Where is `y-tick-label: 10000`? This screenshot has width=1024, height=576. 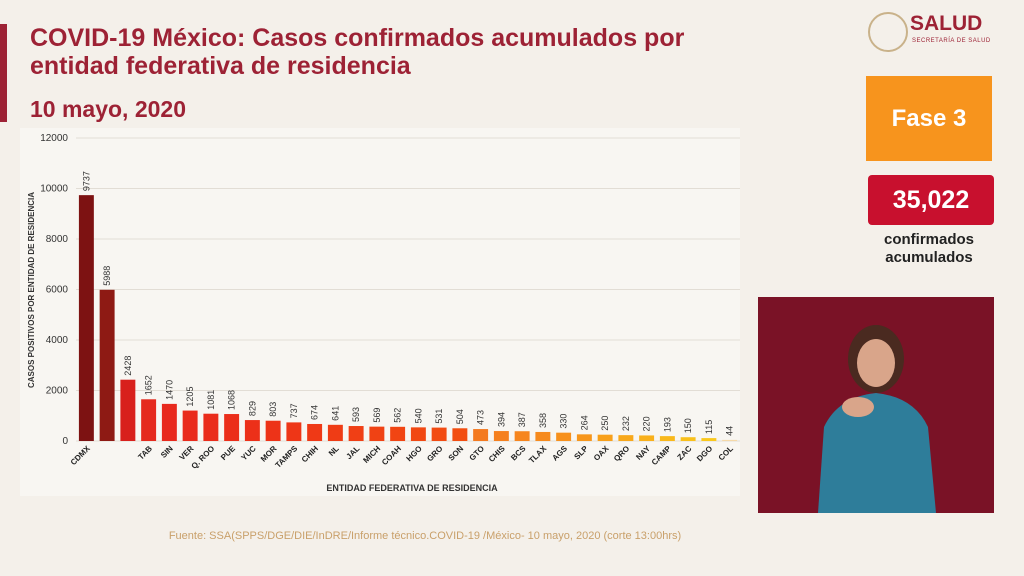 y-tick-label: 10000 is located at coordinates (54, 189).